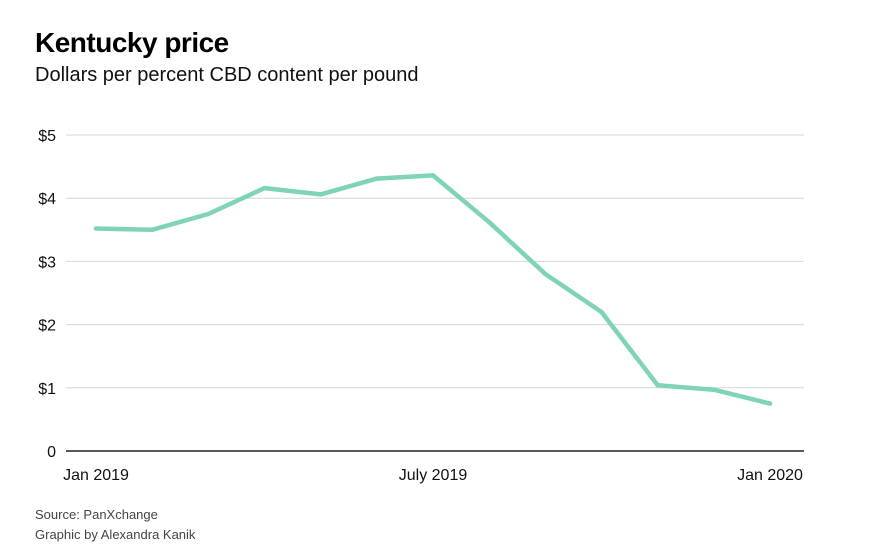  I want to click on x-tick-label: Jan 2019, so click(96, 475).